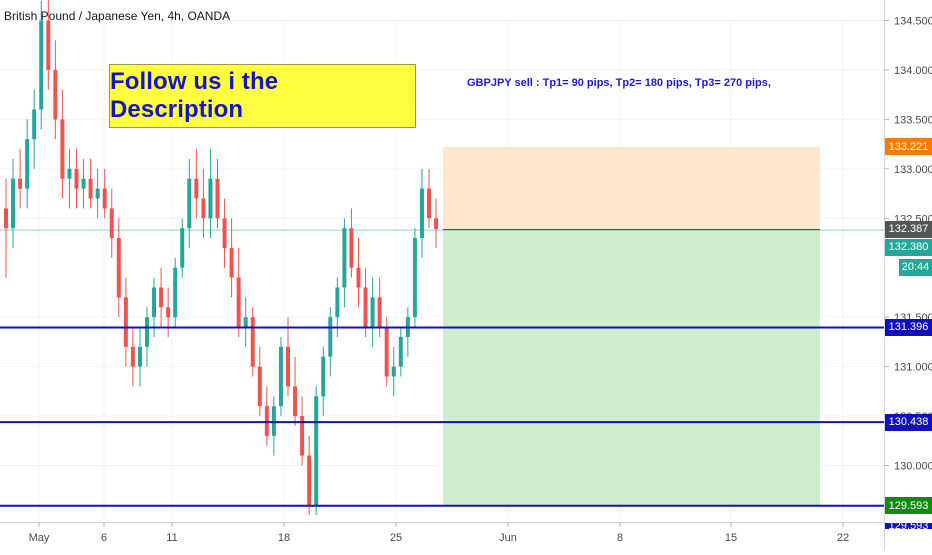 The image size is (932, 555). I want to click on promo-text: Follow us i the Description, so click(194, 95).